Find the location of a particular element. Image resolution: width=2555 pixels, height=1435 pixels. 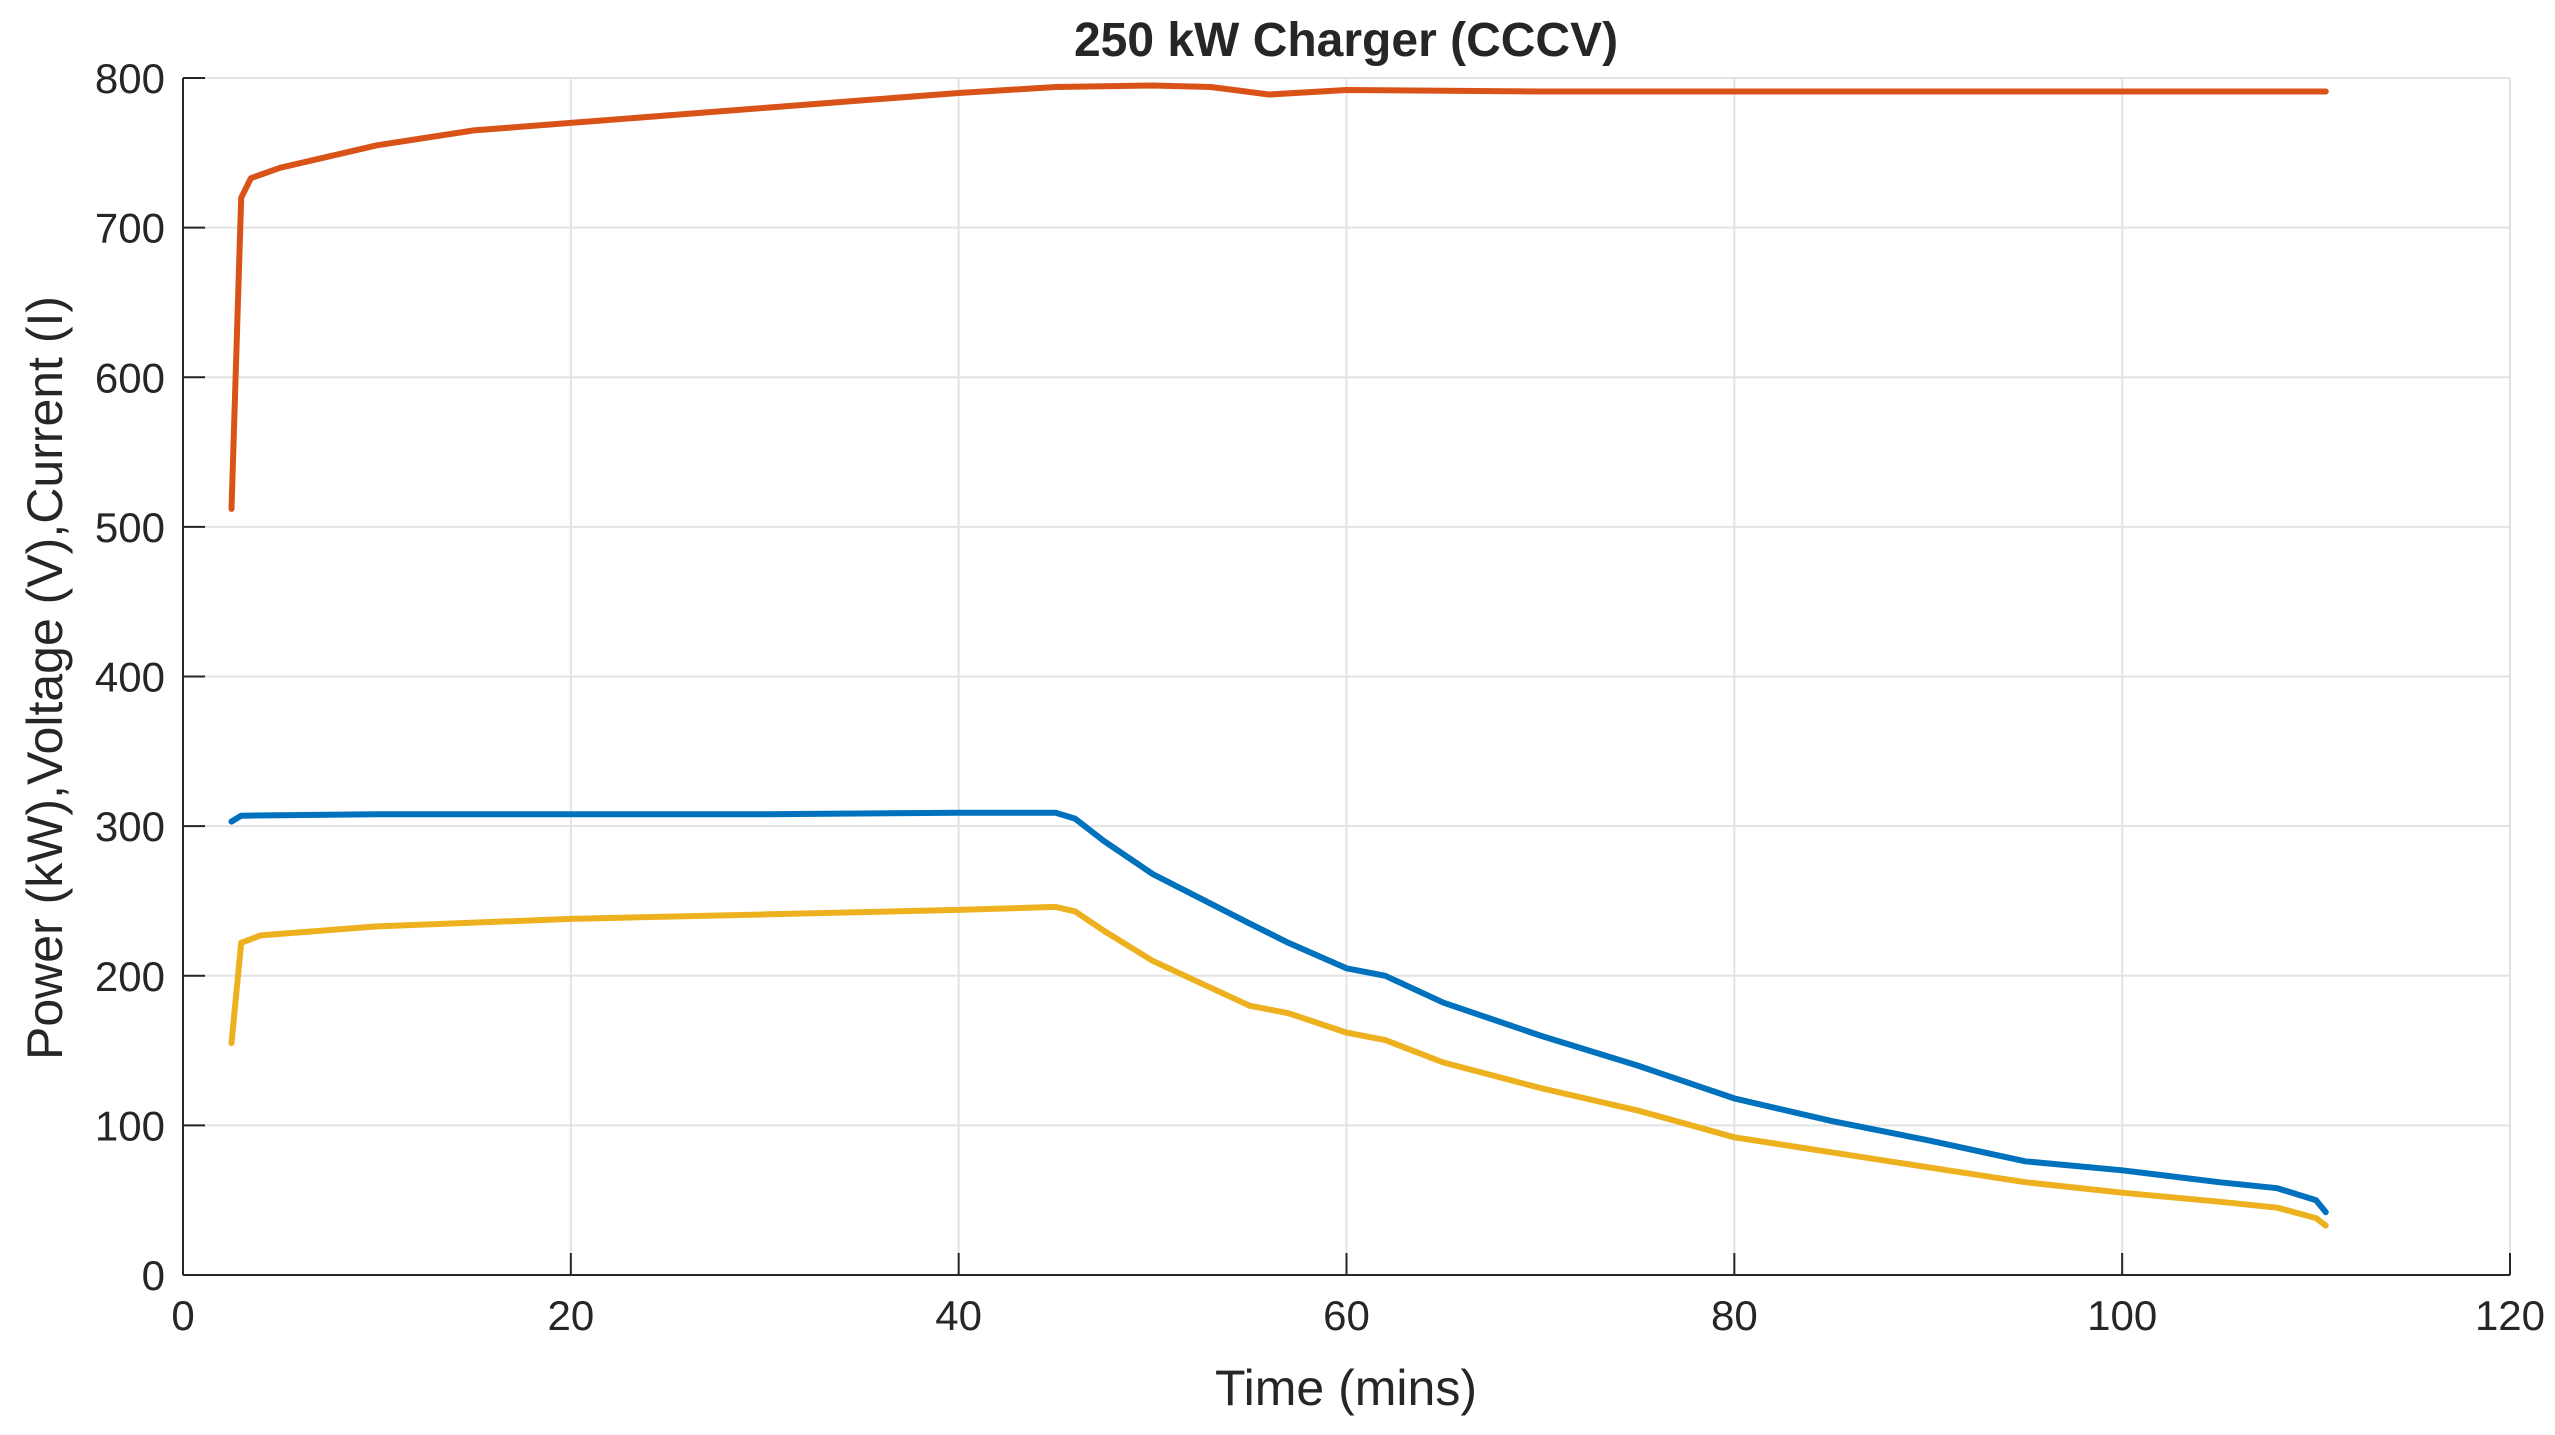

x-tick-label: 0 is located at coordinates (182, 1315).